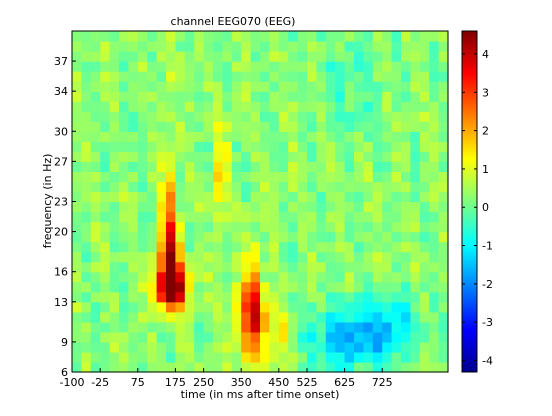 The height and width of the screenshot is (416, 552). Describe the element at coordinates (485, 92) in the screenshot. I see `colorbar-tick-label: 3` at that location.